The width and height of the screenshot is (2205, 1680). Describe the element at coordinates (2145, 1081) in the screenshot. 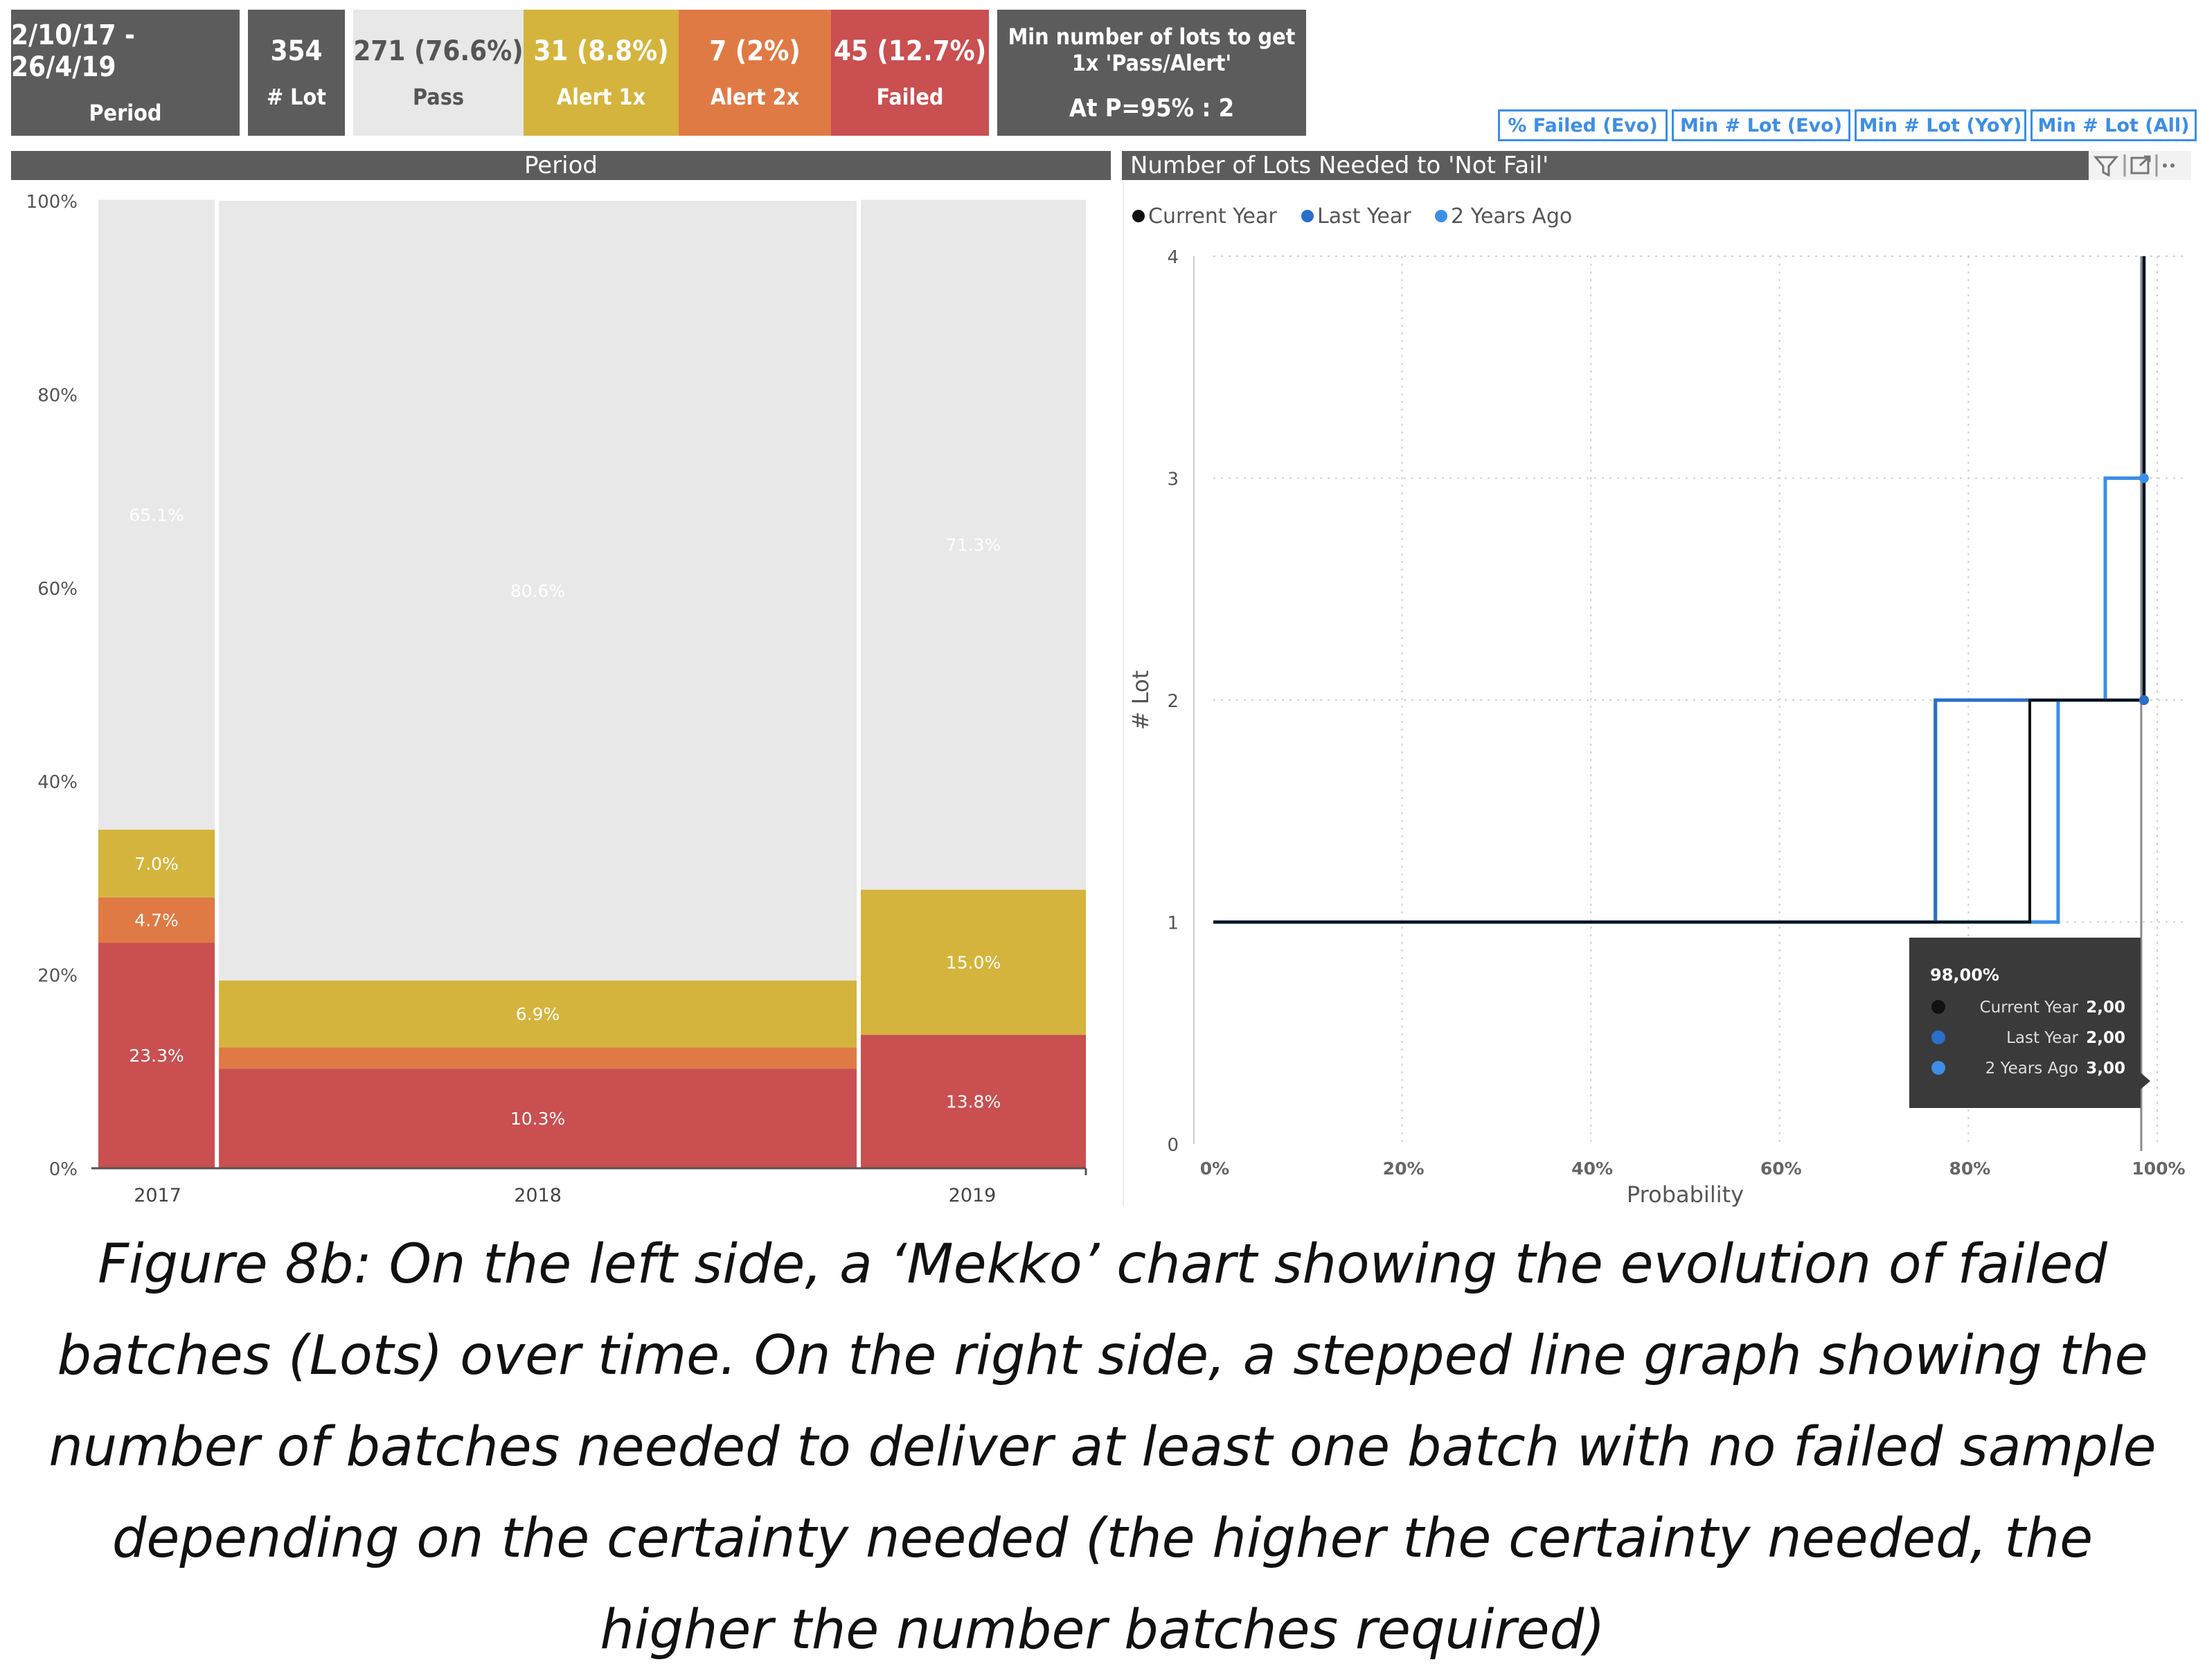

I see `tooltip-pointer` at that location.